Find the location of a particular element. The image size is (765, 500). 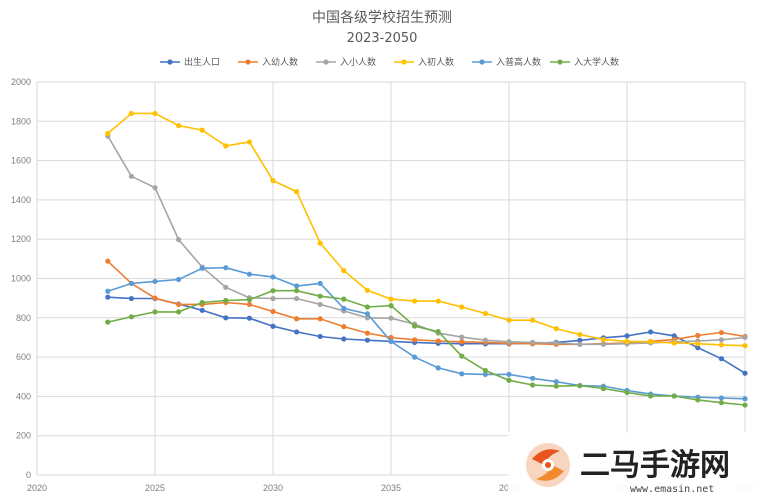

legend-label: 入幼人数 is located at coordinates (280, 62).